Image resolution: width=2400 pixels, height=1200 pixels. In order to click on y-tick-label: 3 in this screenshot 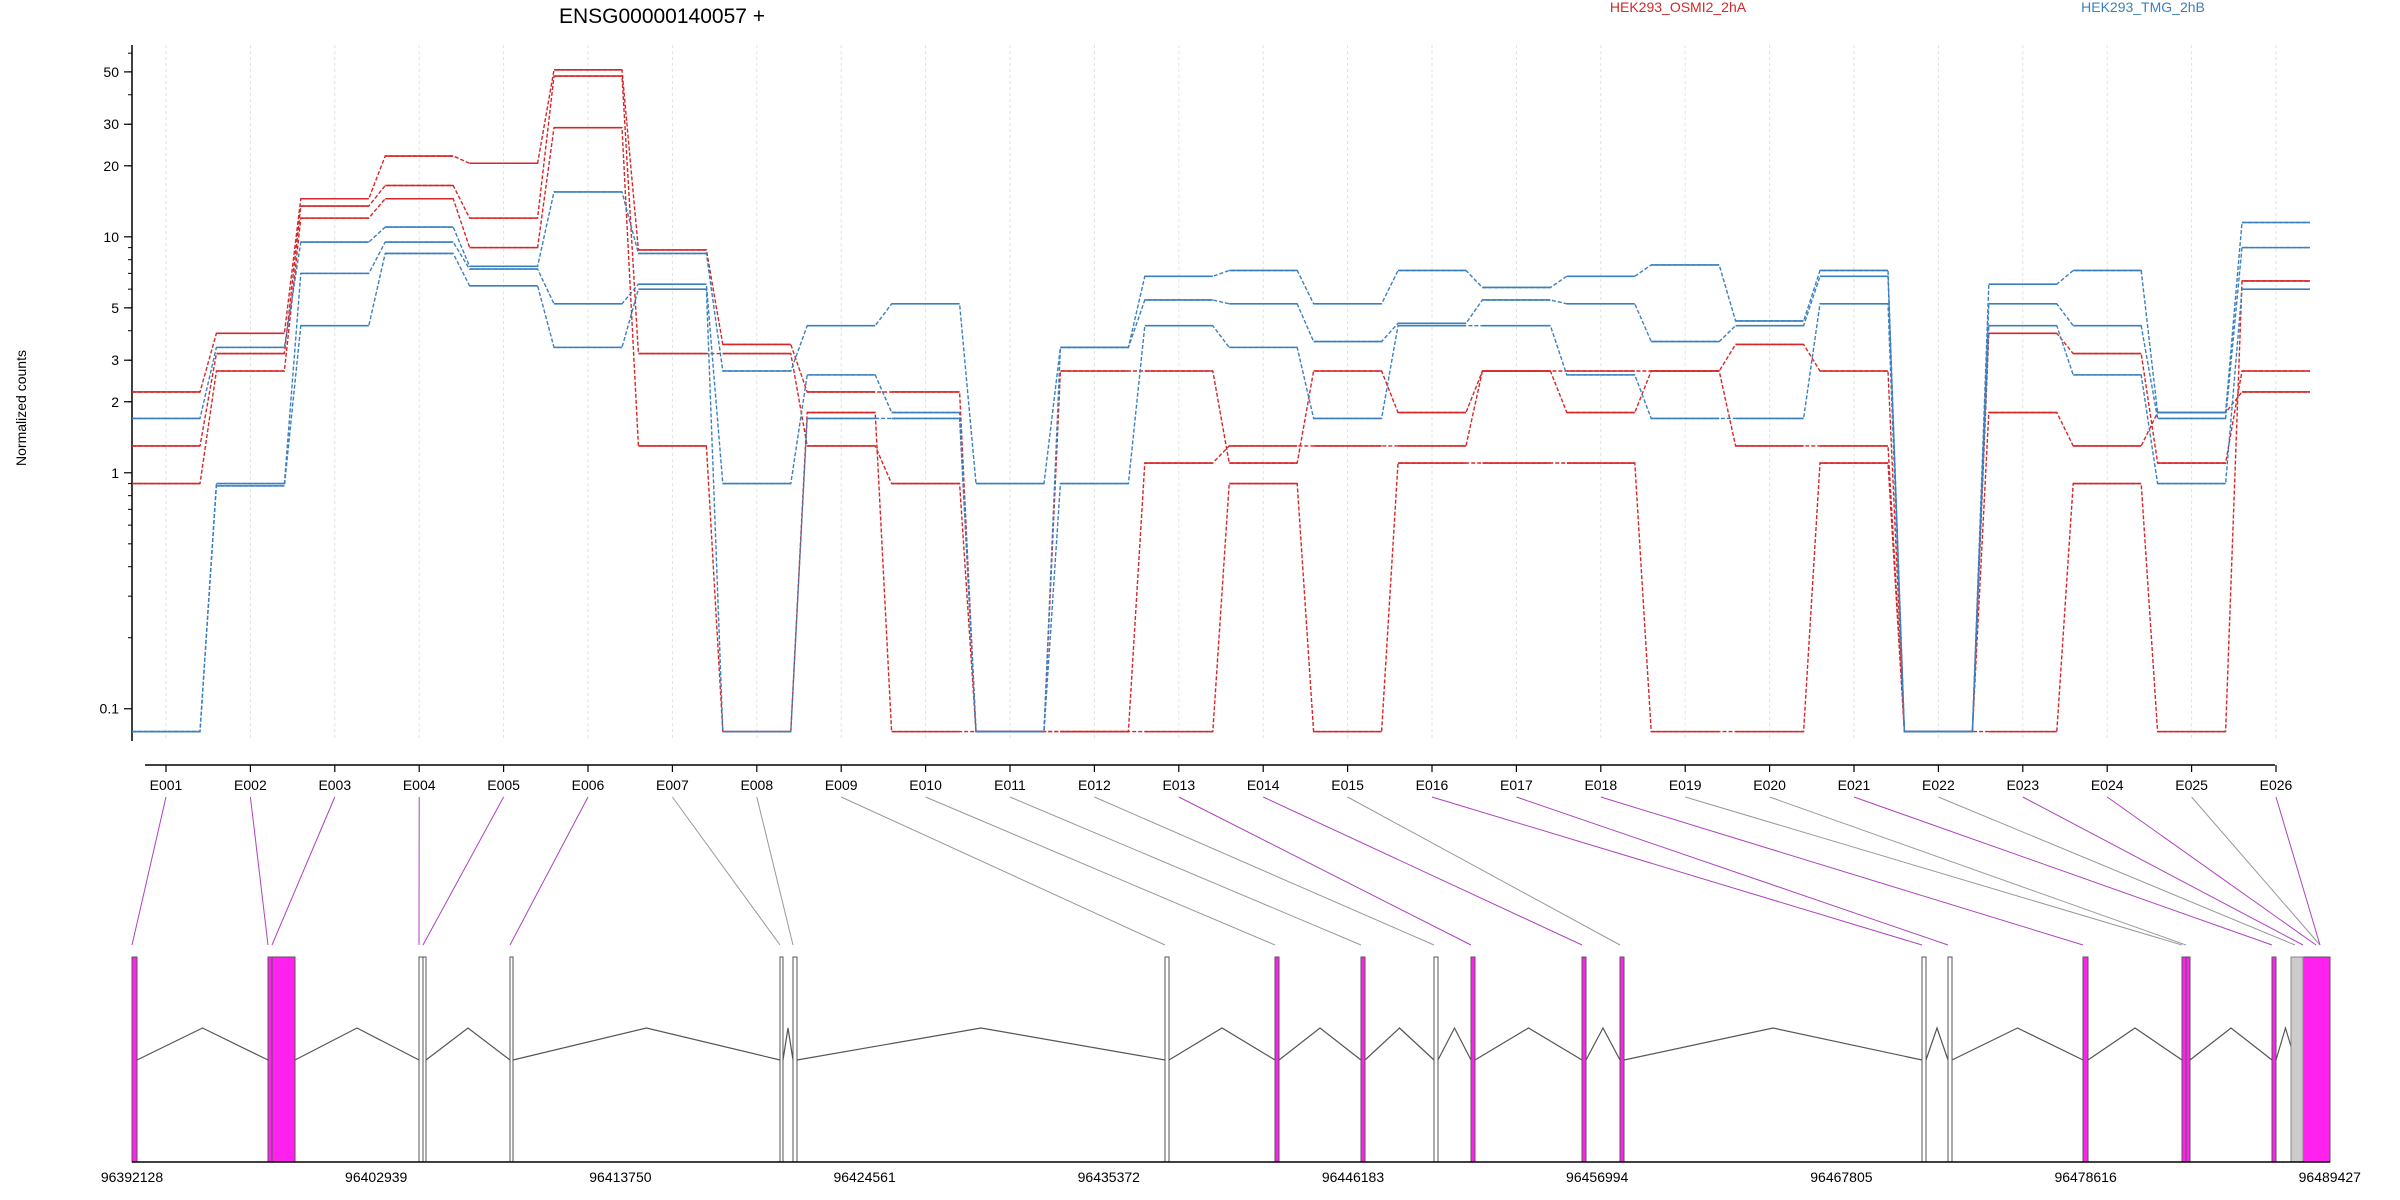, I will do `click(115, 360)`.